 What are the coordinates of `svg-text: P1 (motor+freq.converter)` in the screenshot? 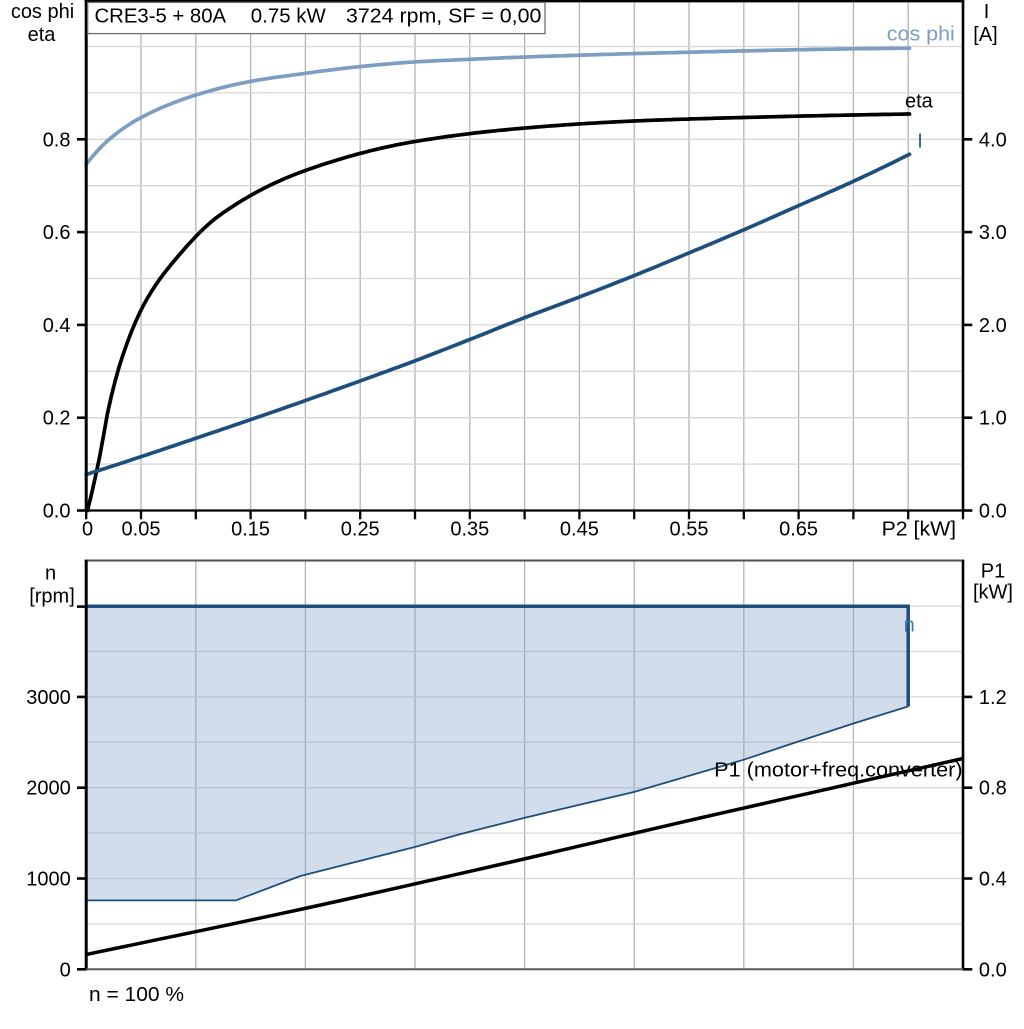 It's located at (838, 771).